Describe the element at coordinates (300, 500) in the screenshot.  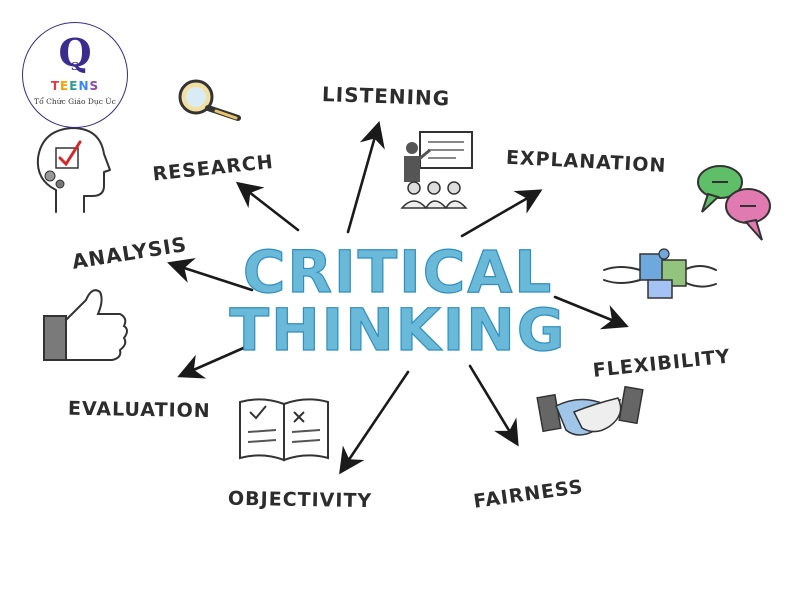
I see `label-objectivity: OBJECTIVITY` at that location.